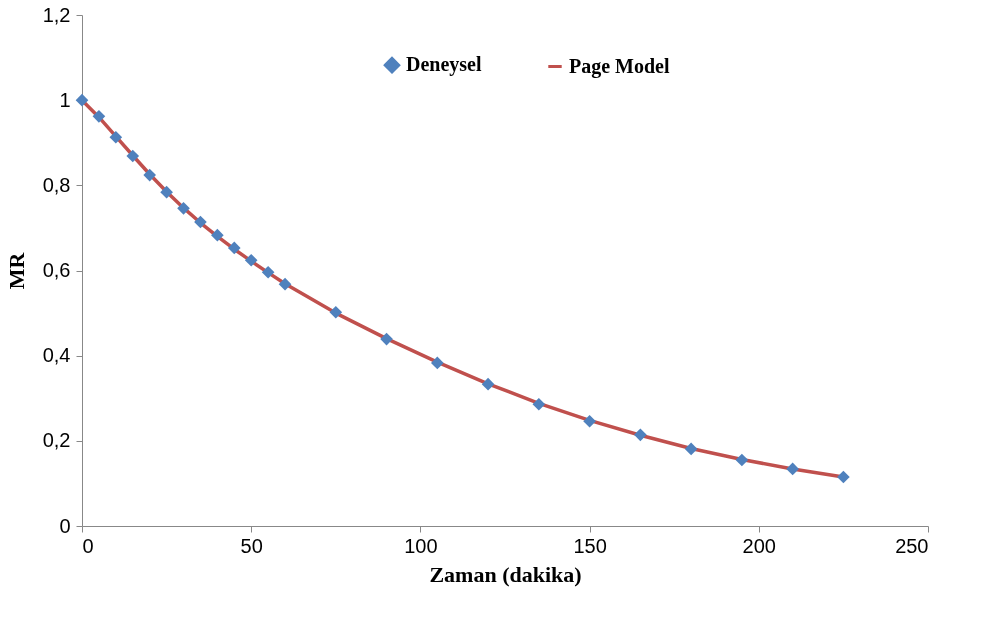 The image size is (1008, 640). I want to click on legend-label: Deneysel, so click(444, 65).